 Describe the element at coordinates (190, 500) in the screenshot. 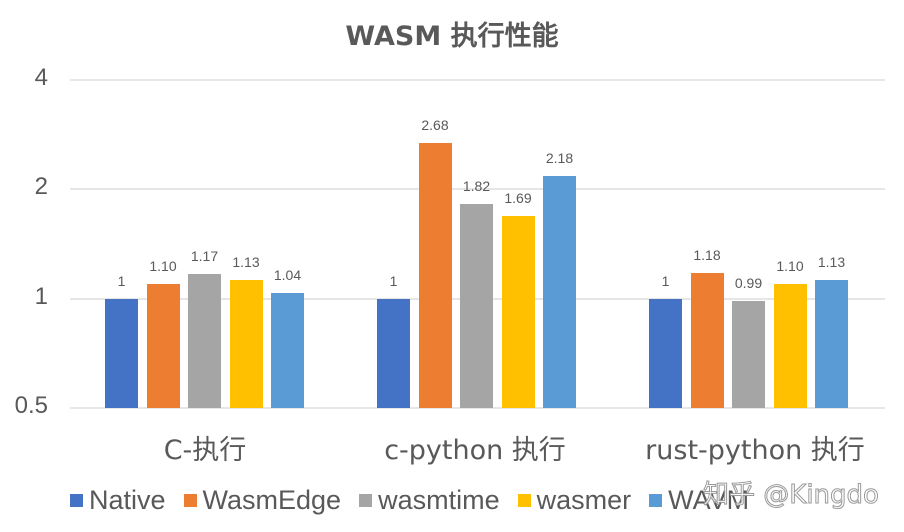

I see `legend-swatch-wasmedge` at that location.